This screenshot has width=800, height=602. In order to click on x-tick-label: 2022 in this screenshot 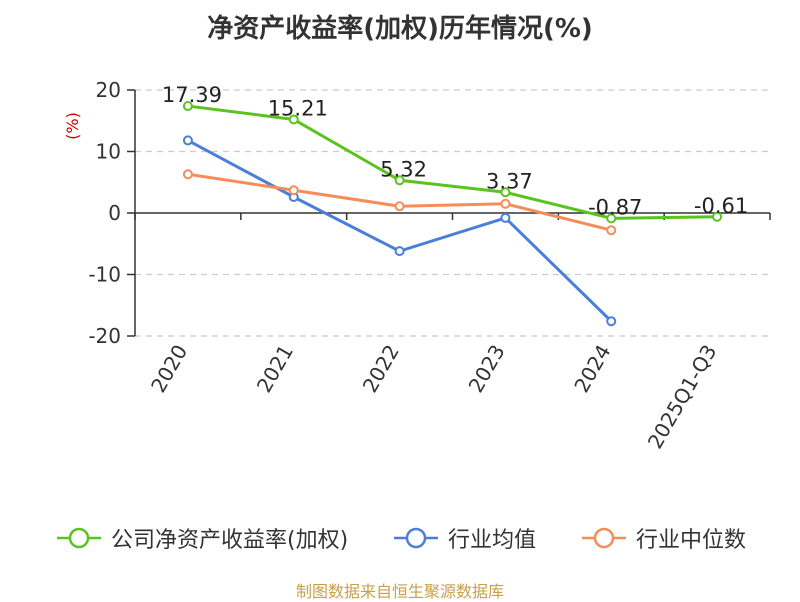, I will do `click(381, 369)`.